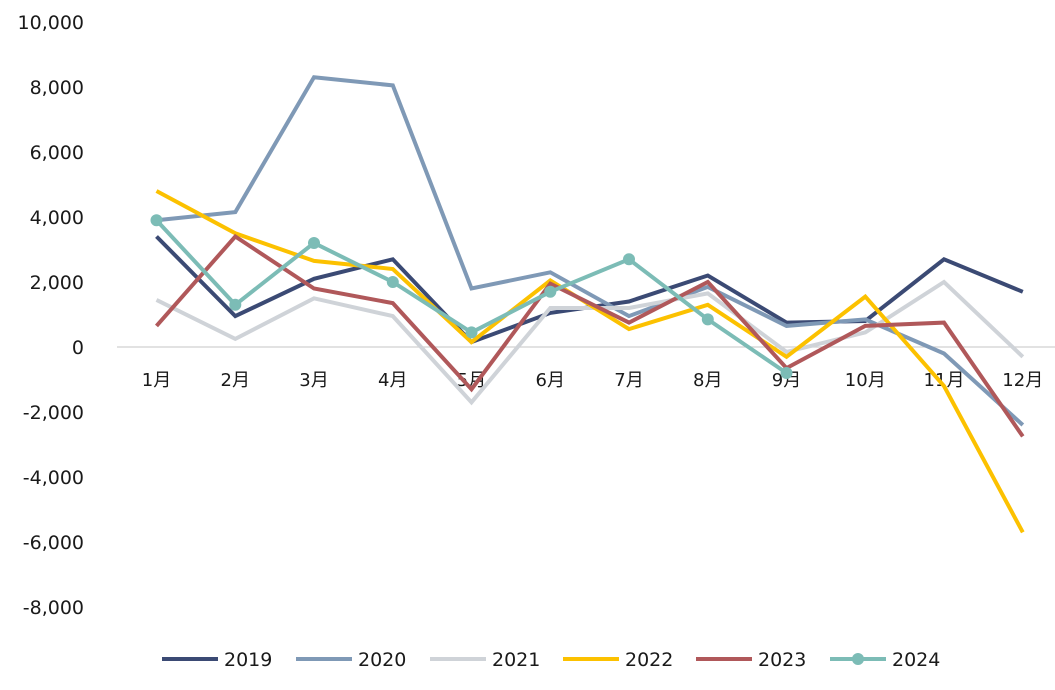  Describe the element at coordinates (858, 659) in the screenshot. I see `legend-marker-2024` at that location.